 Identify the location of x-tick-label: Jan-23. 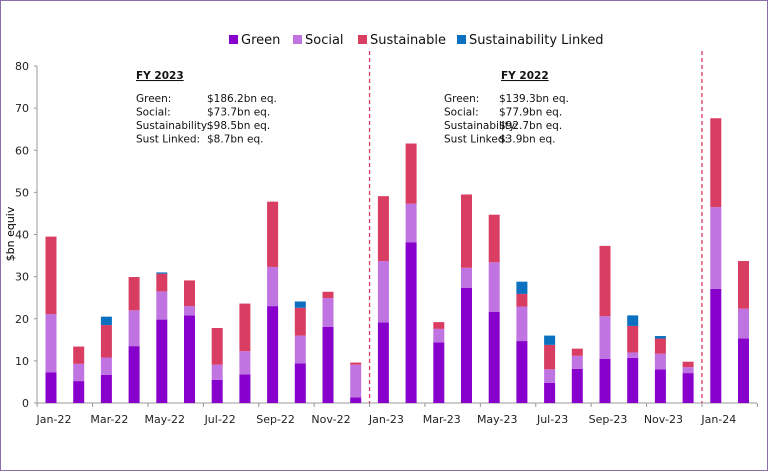
(386, 419).